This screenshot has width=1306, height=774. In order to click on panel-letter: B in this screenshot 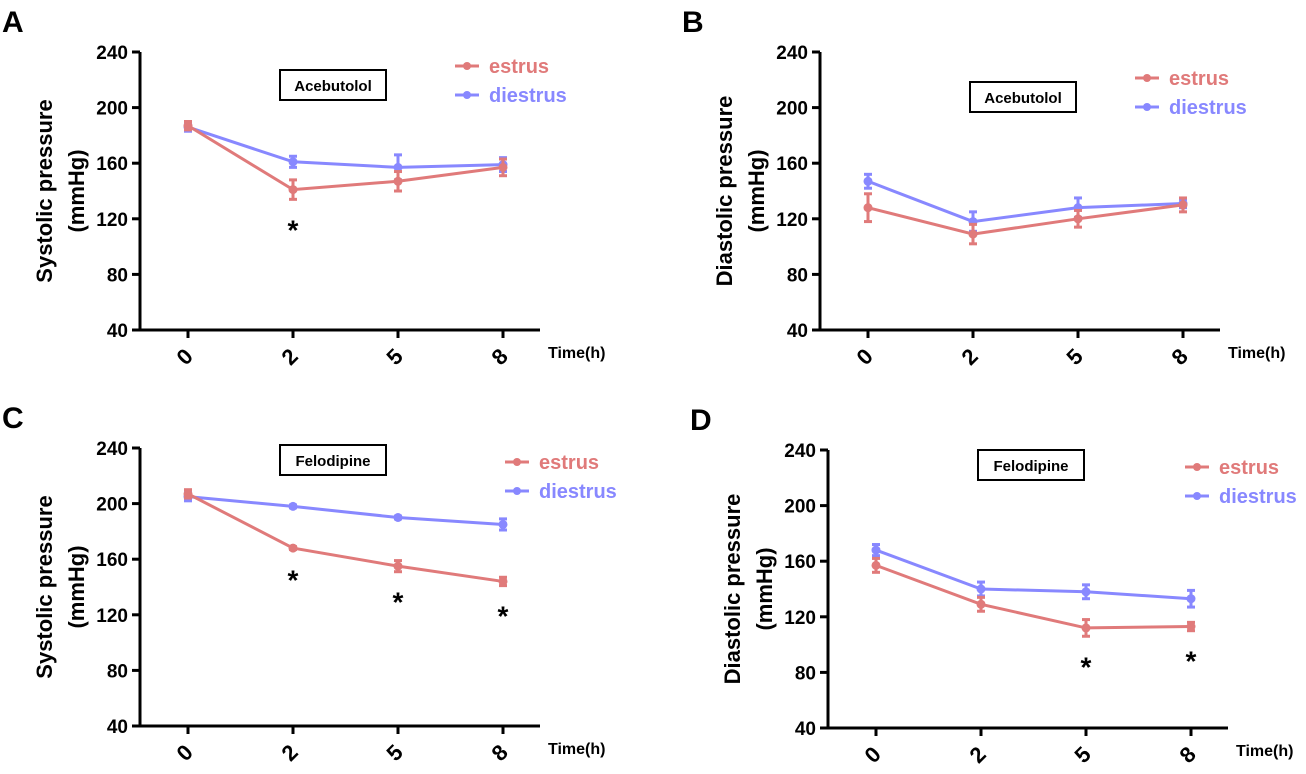, I will do `click(693, 22)`.